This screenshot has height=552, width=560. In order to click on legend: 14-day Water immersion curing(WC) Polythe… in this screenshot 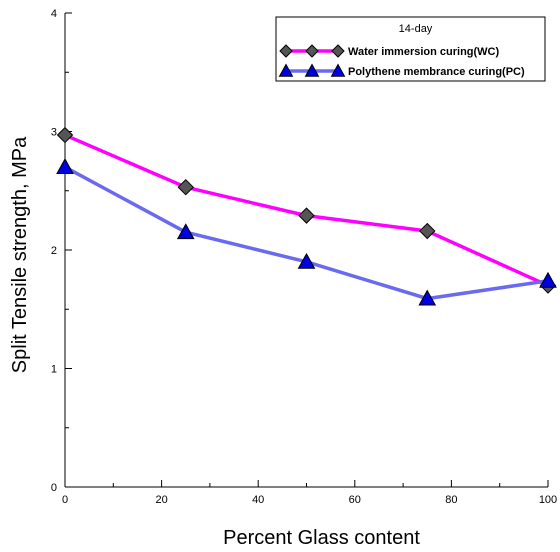, I will do `click(410, 49)`.